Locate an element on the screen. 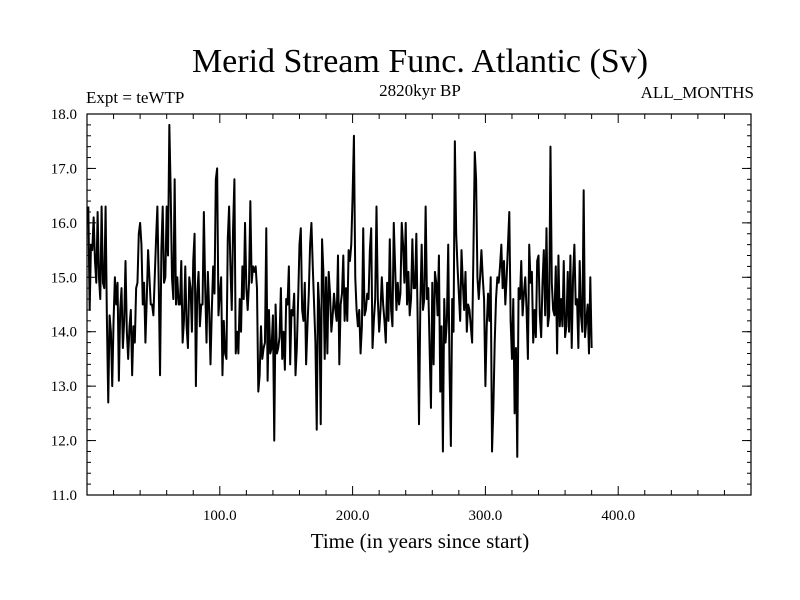  x-tick-label: 200.0 is located at coordinates (353, 516).